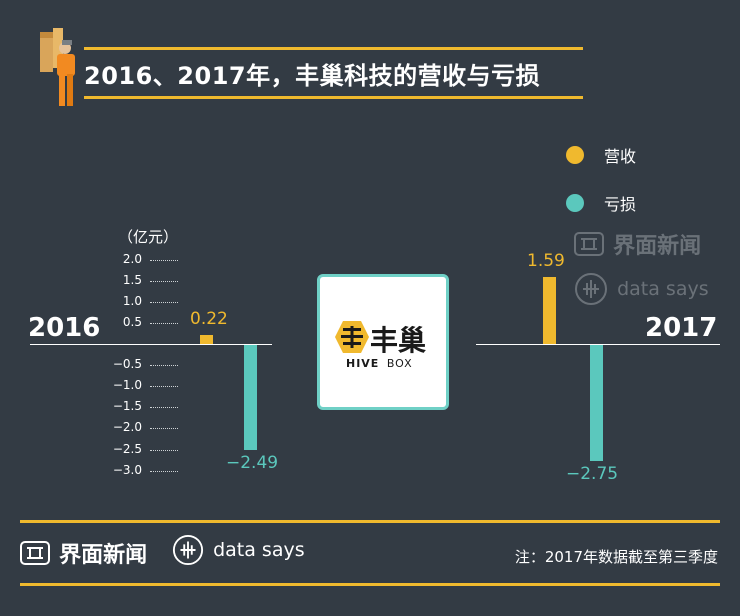 The width and height of the screenshot is (740, 616). What do you see at coordinates (132, 279) in the screenshot?
I see `y-tick-label: 1.5` at bounding box center [132, 279].